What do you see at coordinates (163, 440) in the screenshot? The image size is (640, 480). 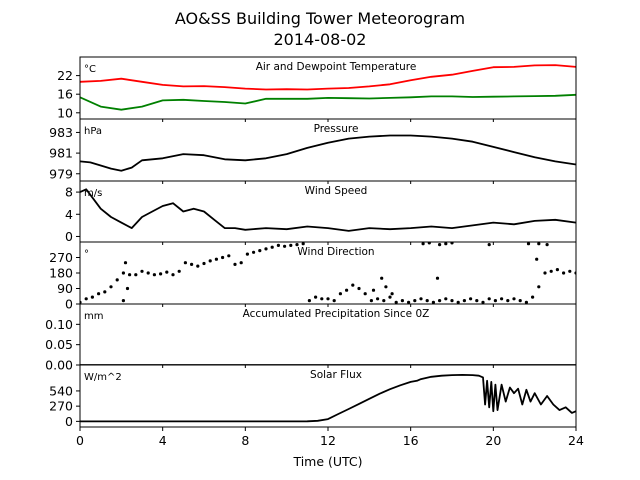 I see `xtick-label: 4` at bounding box center [163, 440].